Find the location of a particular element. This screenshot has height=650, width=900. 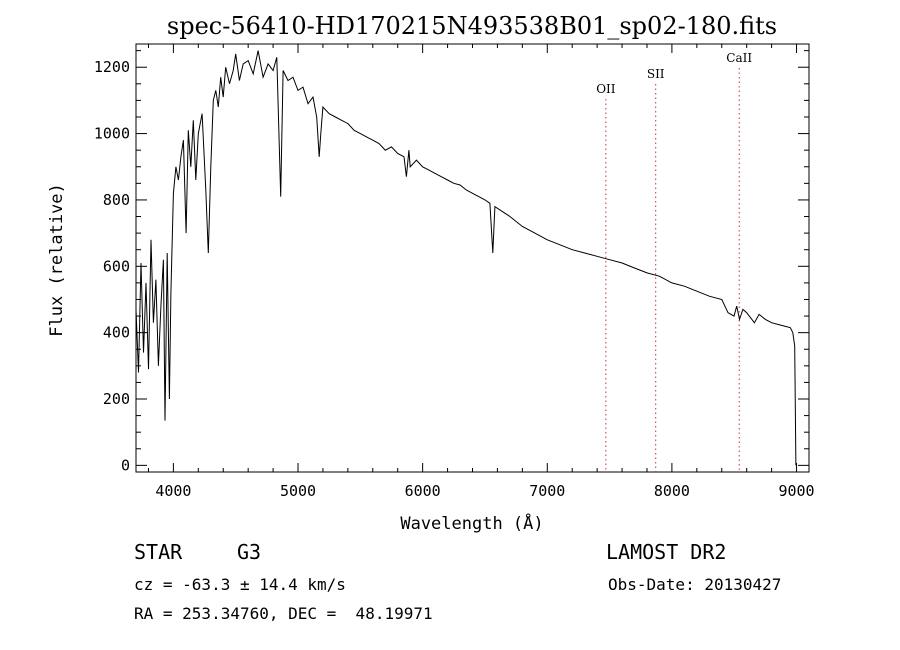

line-annotations: OII SII CaII is located at coordinates (674, 261).